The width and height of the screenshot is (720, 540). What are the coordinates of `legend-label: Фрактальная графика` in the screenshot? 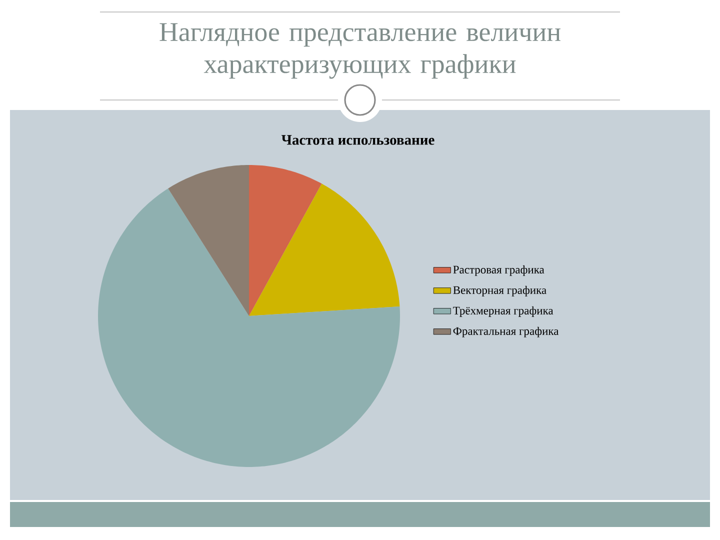 It's located at (506, 332).